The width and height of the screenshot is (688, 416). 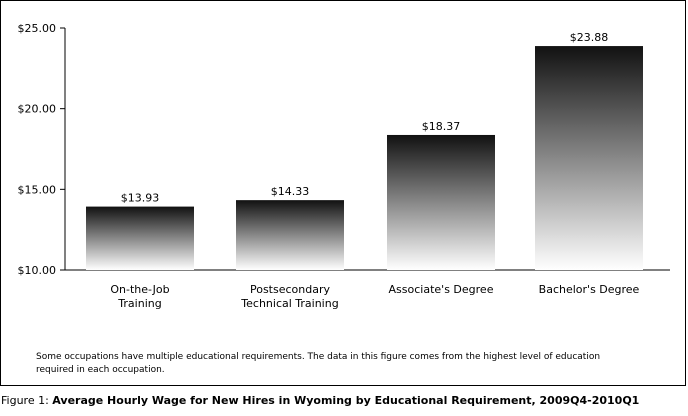 I want to click on data-label: $13.93, so click(x=140, y=198).